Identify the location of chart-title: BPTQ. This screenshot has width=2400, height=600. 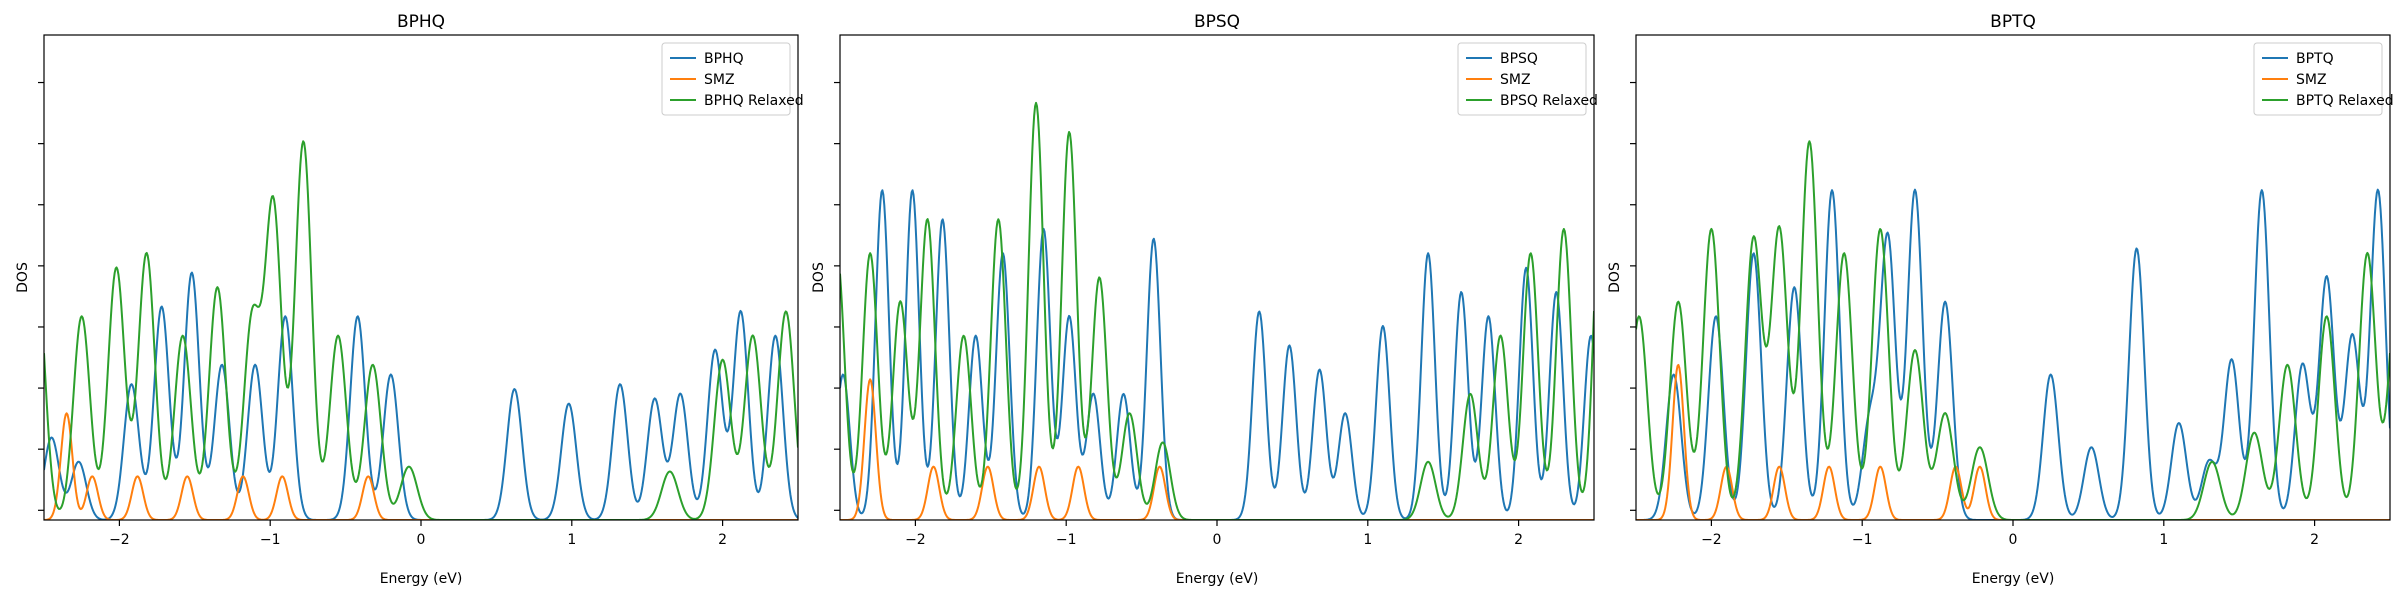
(2013, 22).